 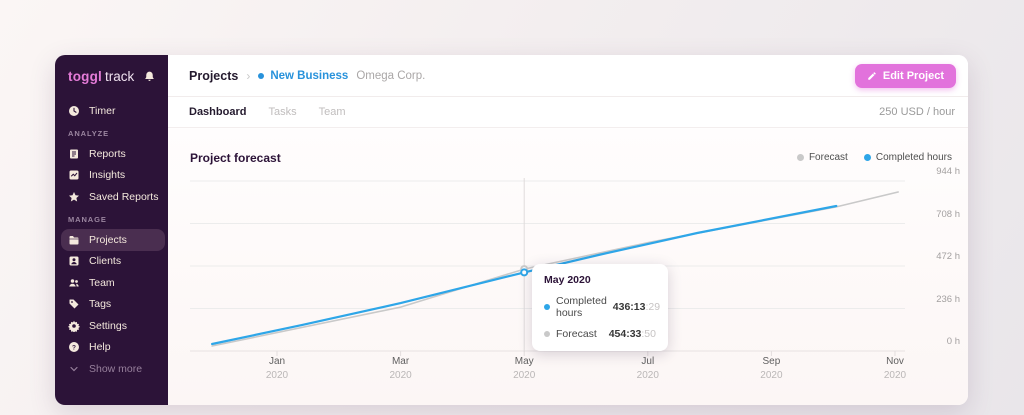 What do you see at coordinates (74, 304) in the screenshot?
I see `tag-icon` at bounding box center [74, 304].